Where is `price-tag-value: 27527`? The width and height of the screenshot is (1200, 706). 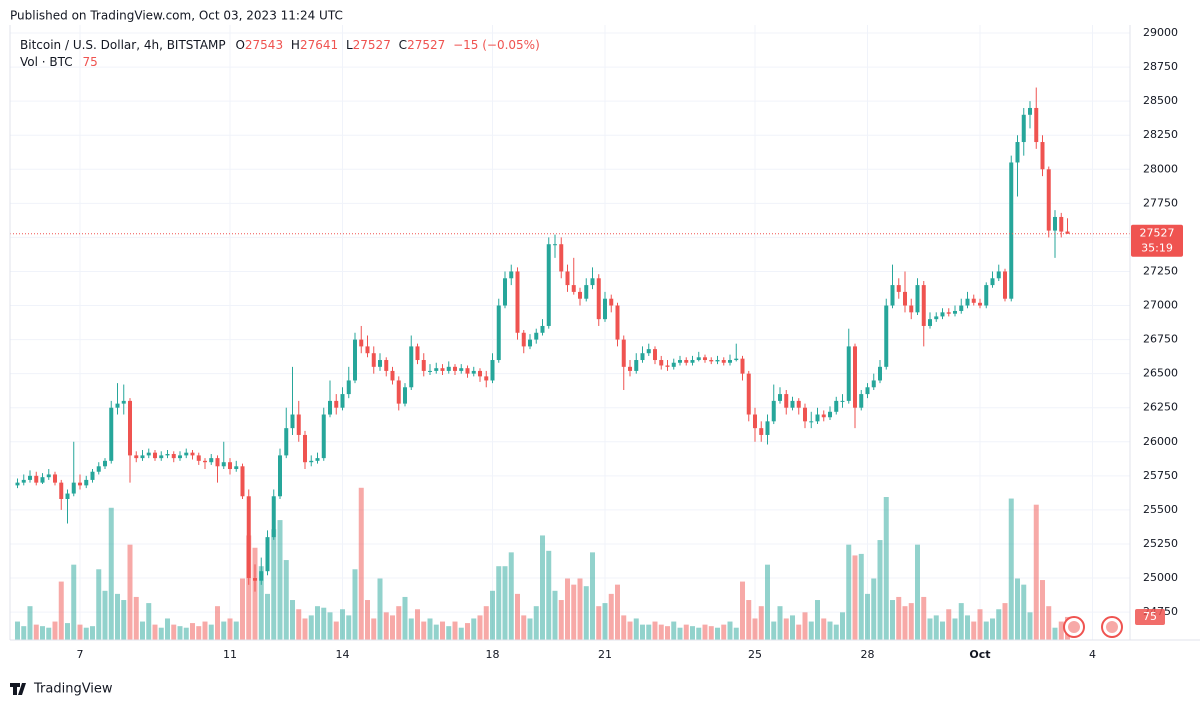 price-tag-value: 27527 is located at coordinates (1157, 233).